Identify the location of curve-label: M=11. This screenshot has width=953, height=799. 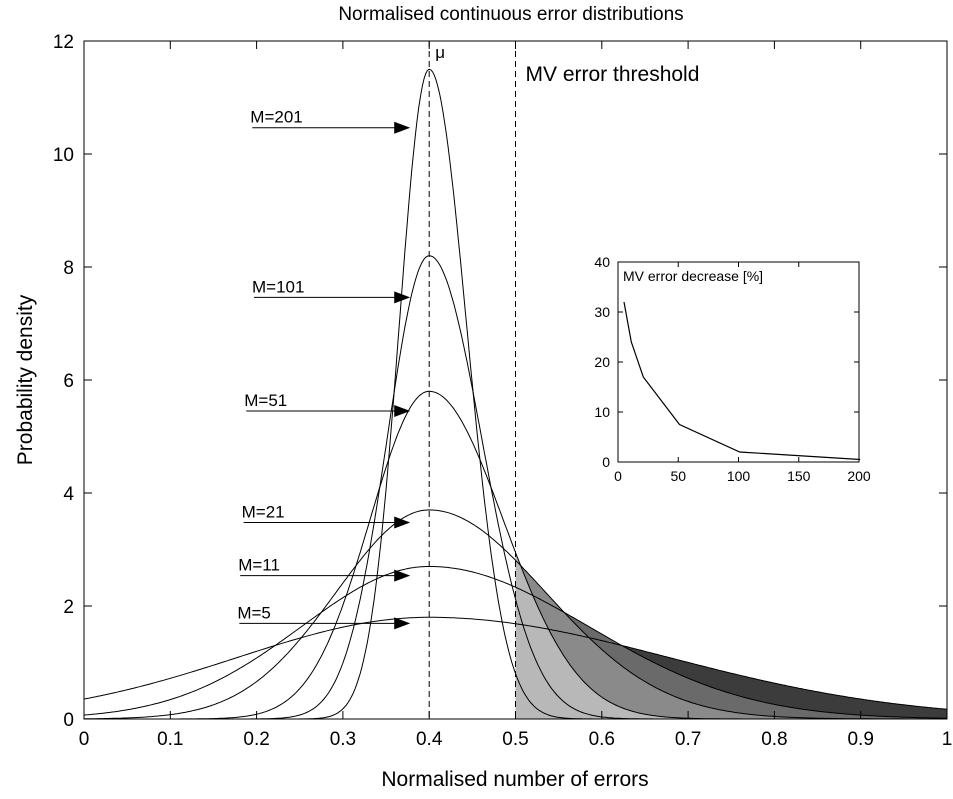
(259, 565).